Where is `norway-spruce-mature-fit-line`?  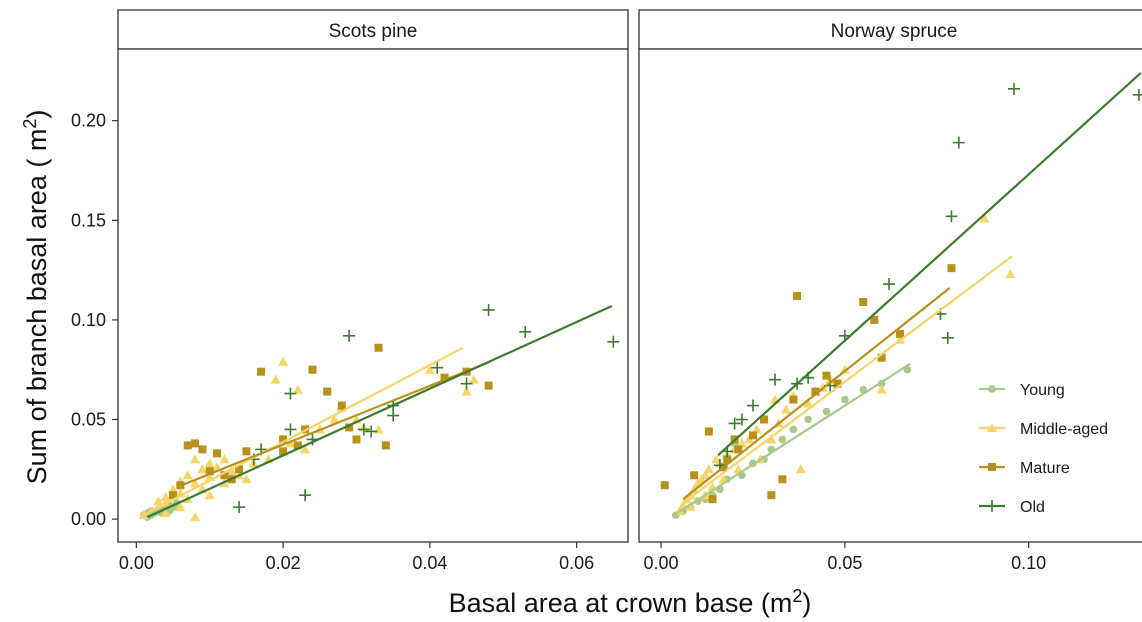 norway-spruce-mature-fit-line is located at coordinates (816, 394).